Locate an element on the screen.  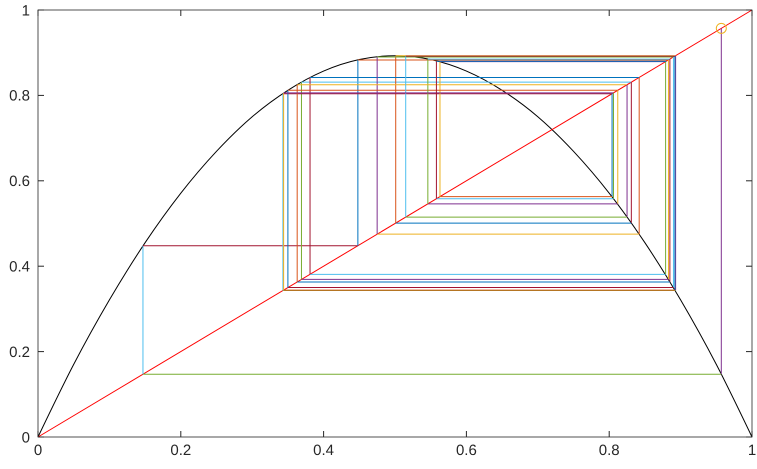
x-tick-label: 0.8 is located at coordinates (609, 450).